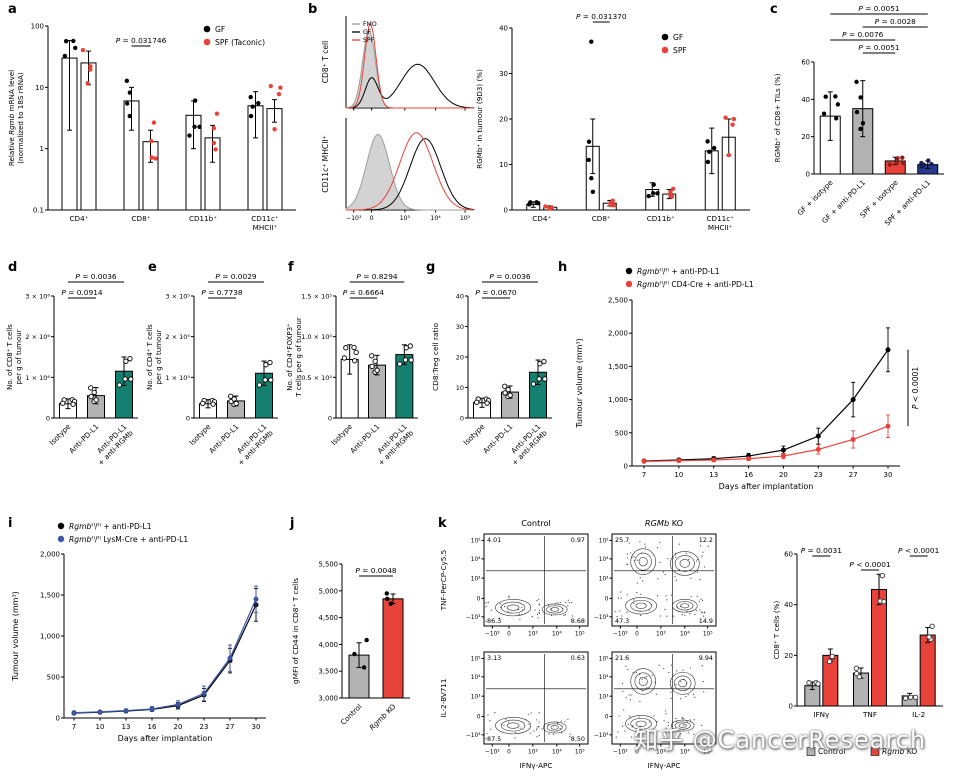  I want to click on y-tick-label: 1 × 10⁵, so click(177, 378).